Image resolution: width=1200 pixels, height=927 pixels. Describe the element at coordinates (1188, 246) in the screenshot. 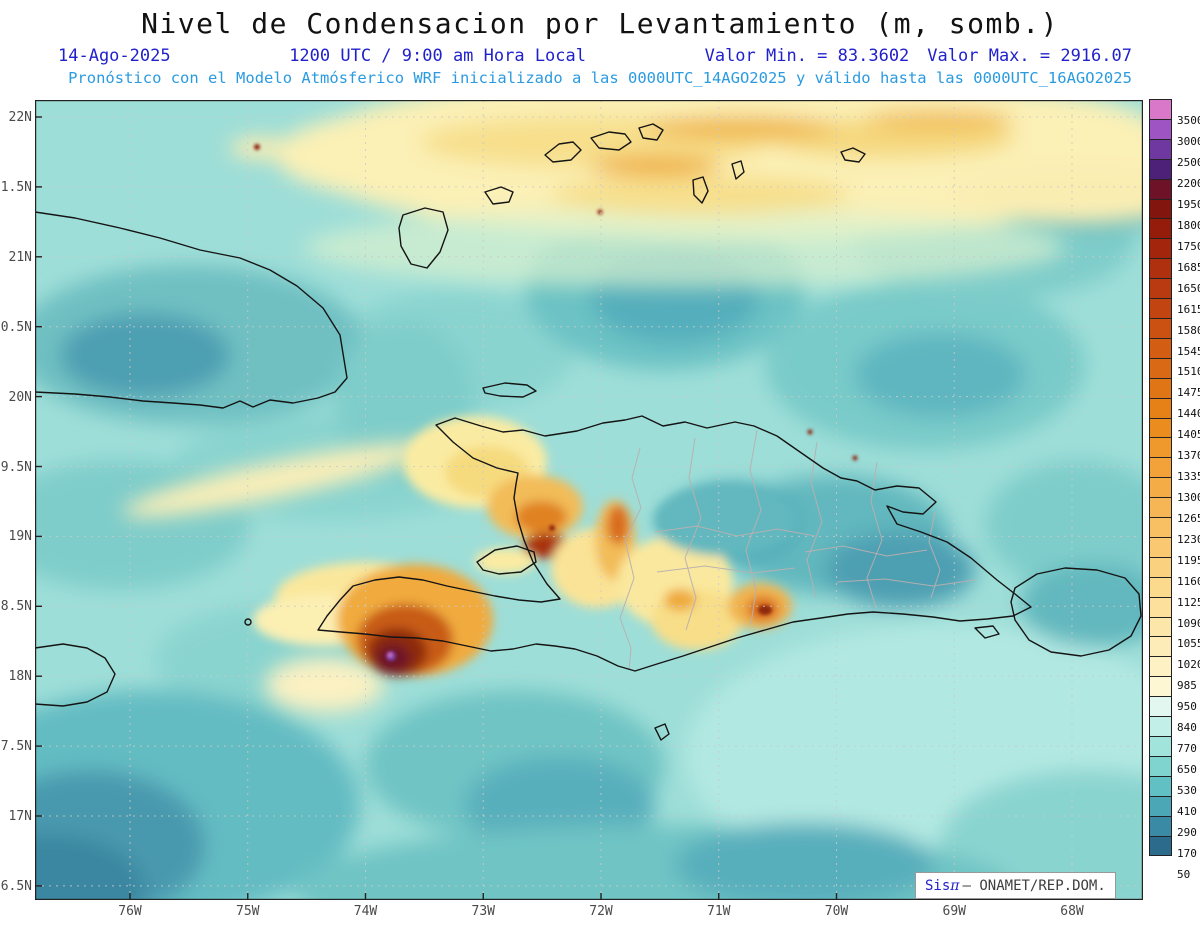

I see `colorbar-tick-label: 1750` at that location.